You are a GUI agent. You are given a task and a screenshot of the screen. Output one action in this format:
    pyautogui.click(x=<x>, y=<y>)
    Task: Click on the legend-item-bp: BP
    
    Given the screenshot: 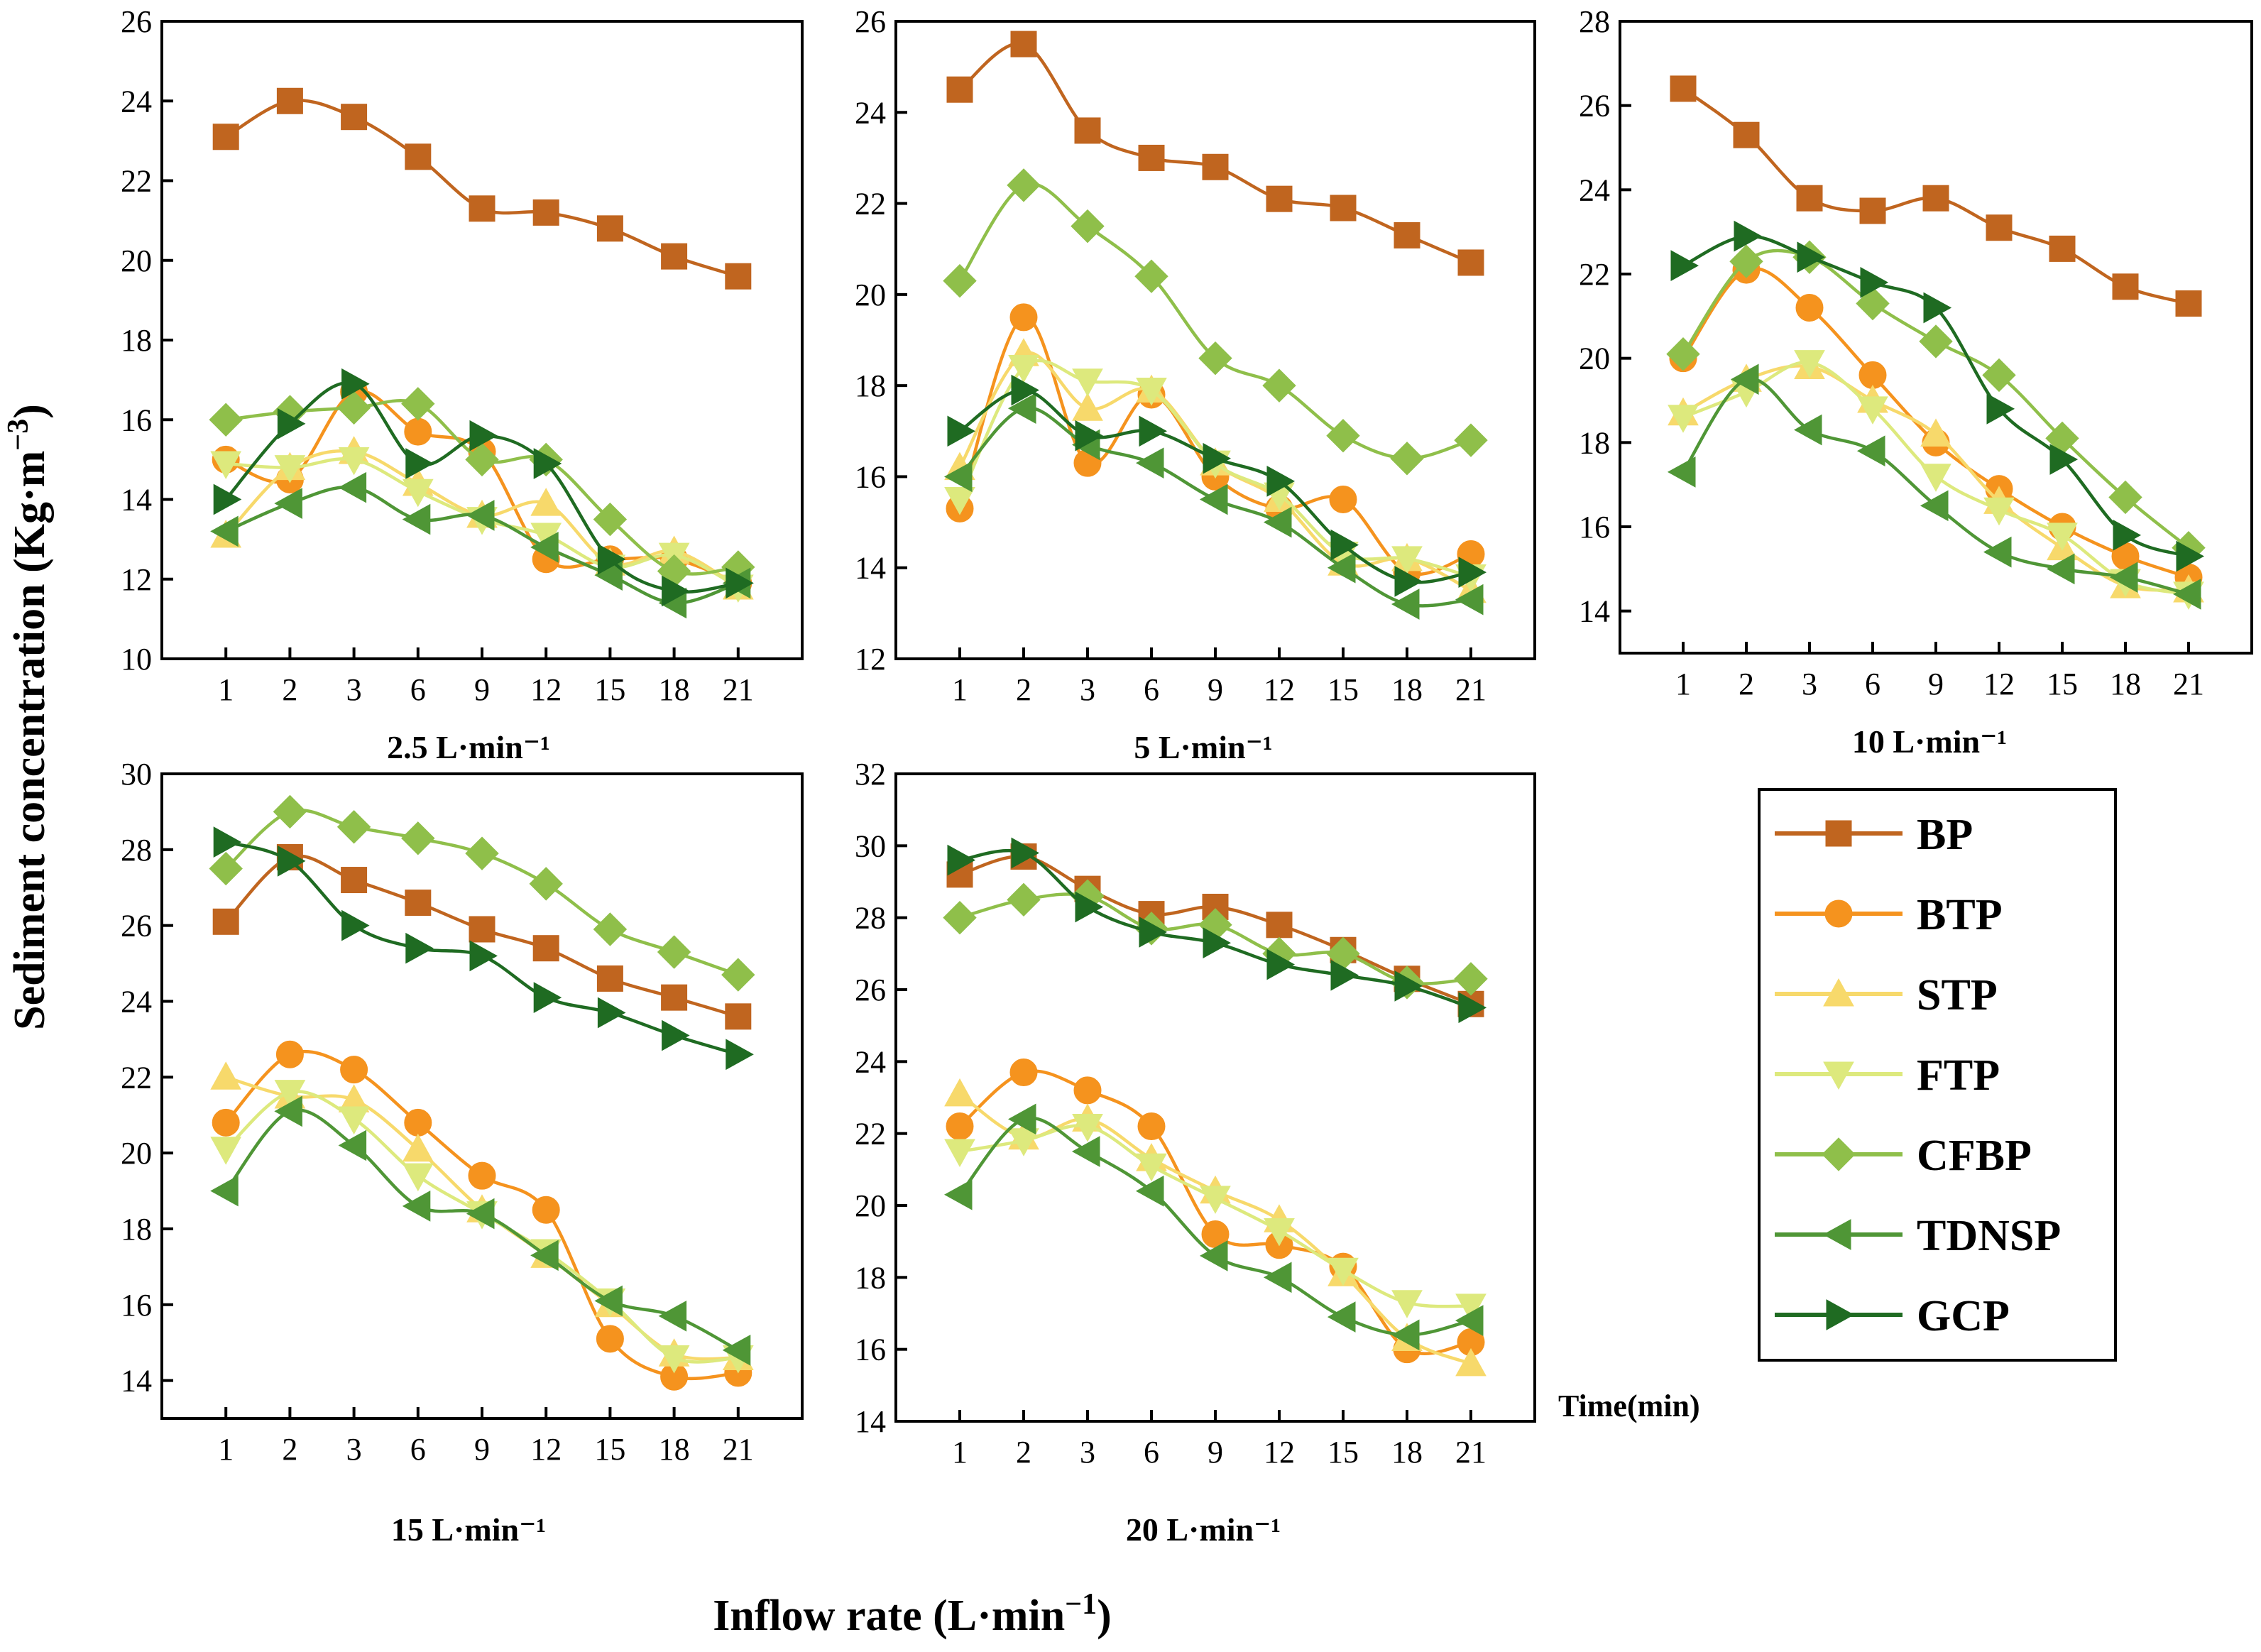 What is the action you would take?
    pyautogui.click(x=1874, y=835)
    